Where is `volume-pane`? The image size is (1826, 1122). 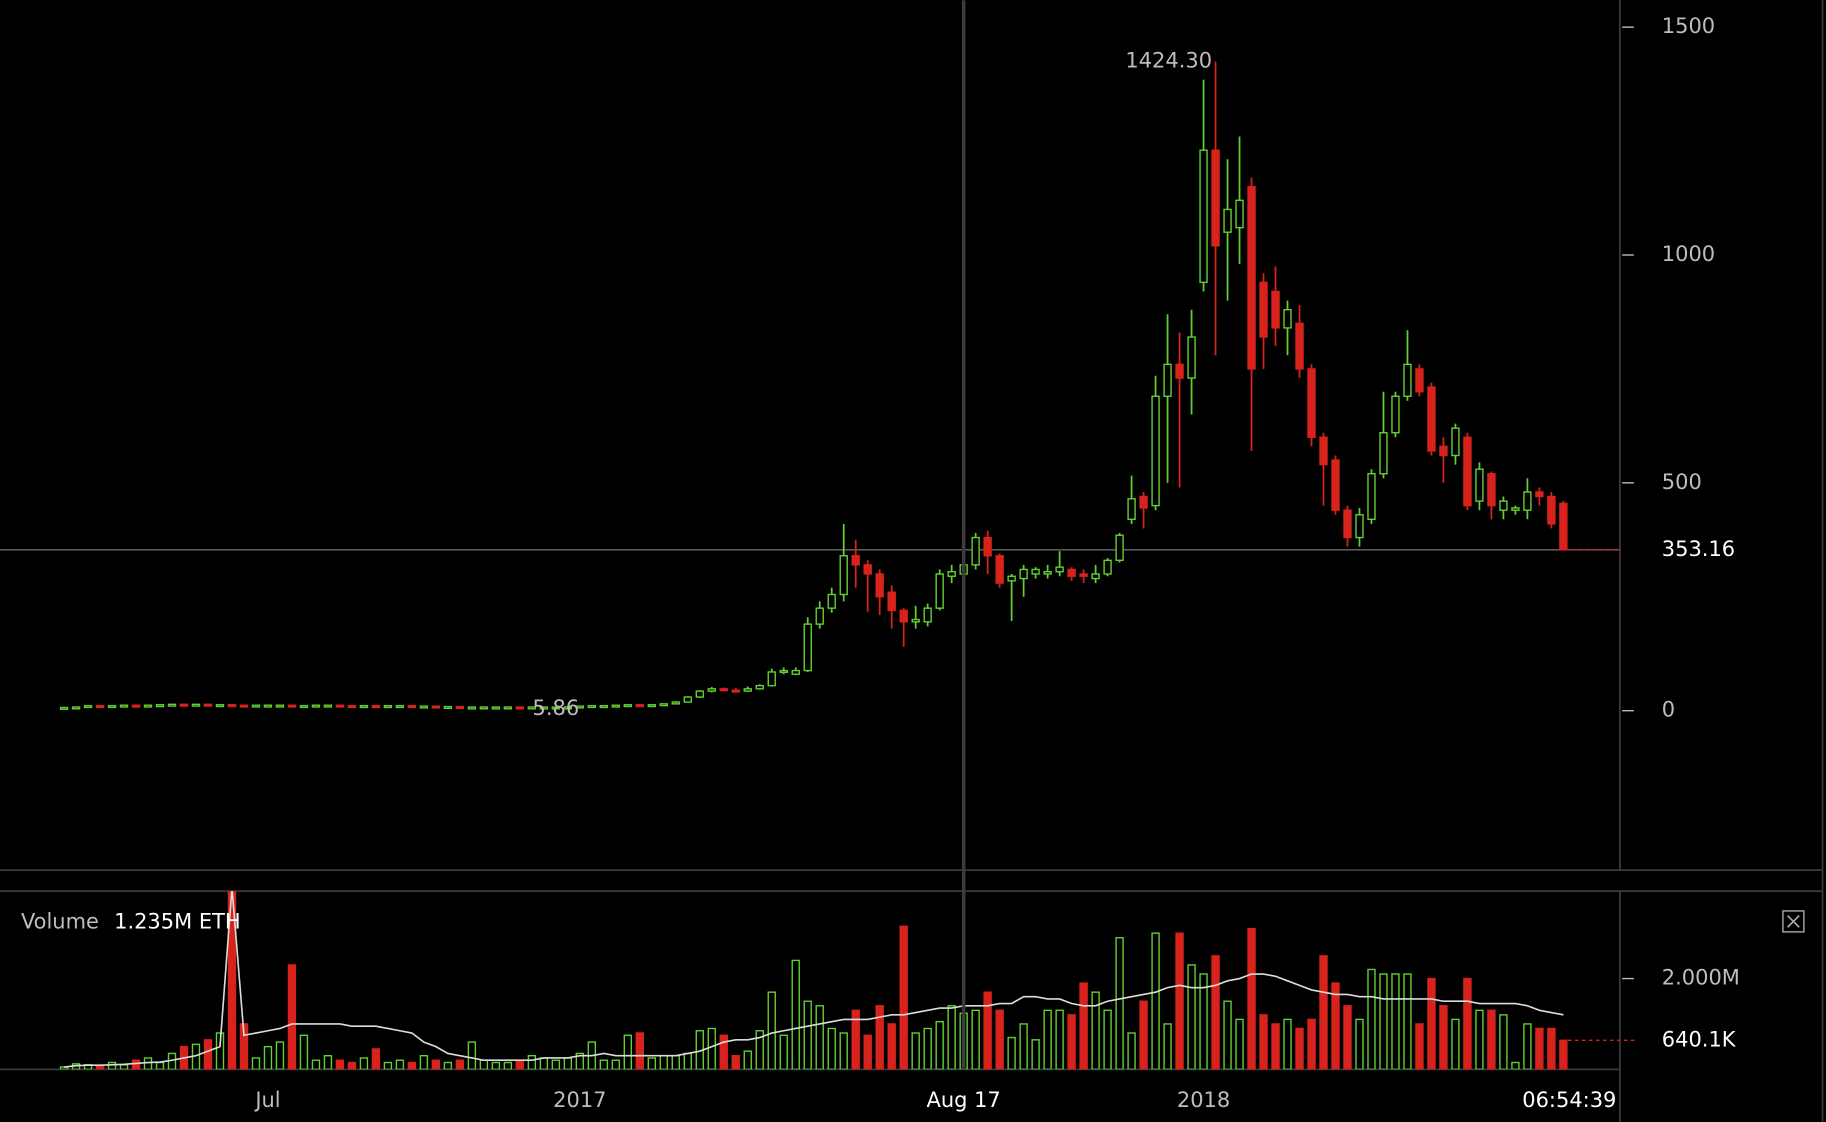 volume-pane is located at coordinates (813, 980).